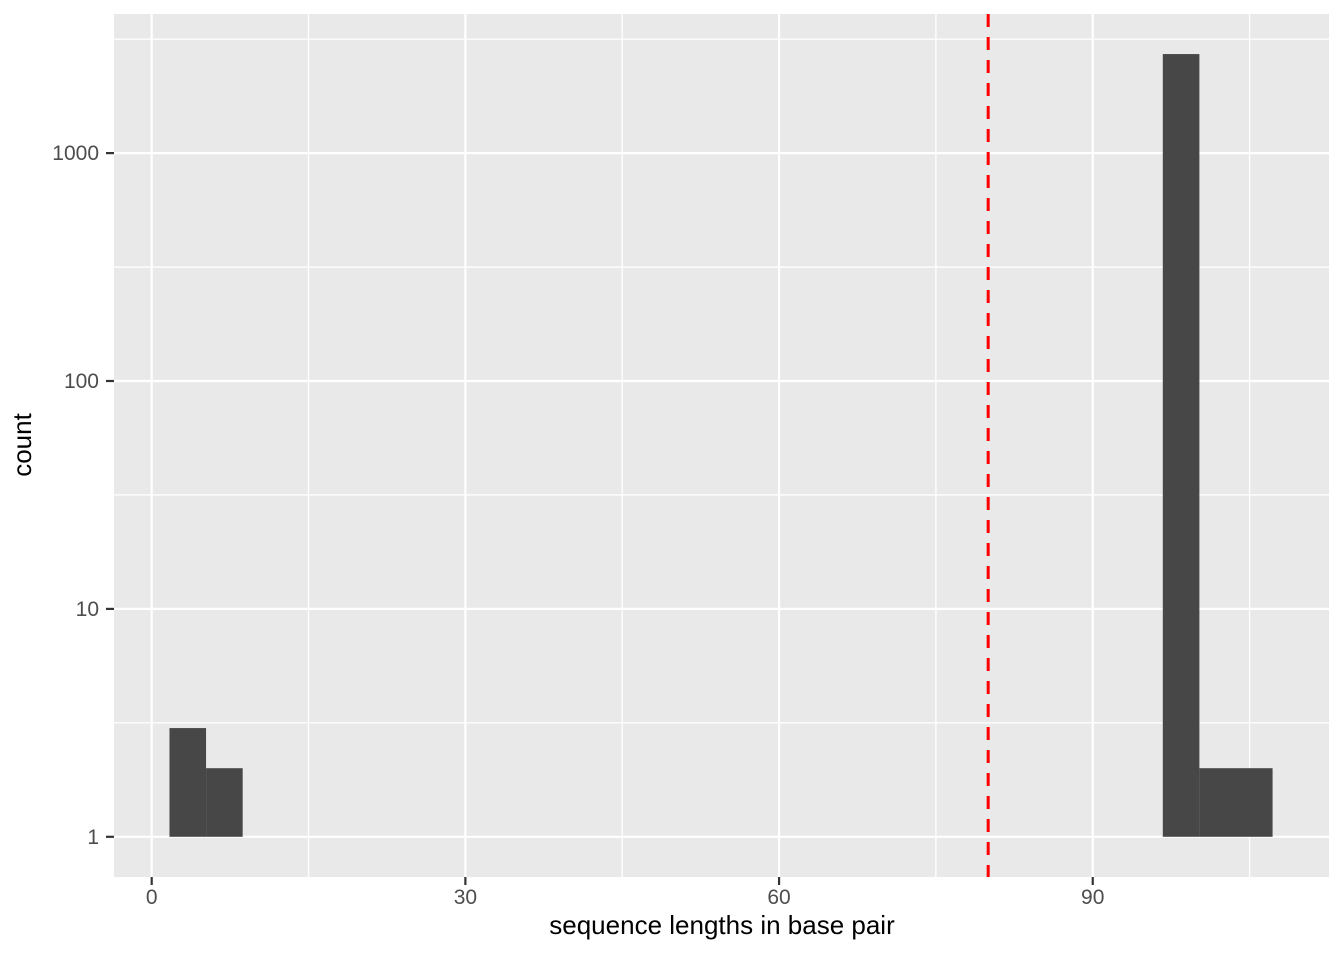 The height and width of the screenshot is (960, 1344). What do you see at coordinates (22, 445) in the screenshot?
I see `y-axis-title: count` at bounding box center [22, 445].